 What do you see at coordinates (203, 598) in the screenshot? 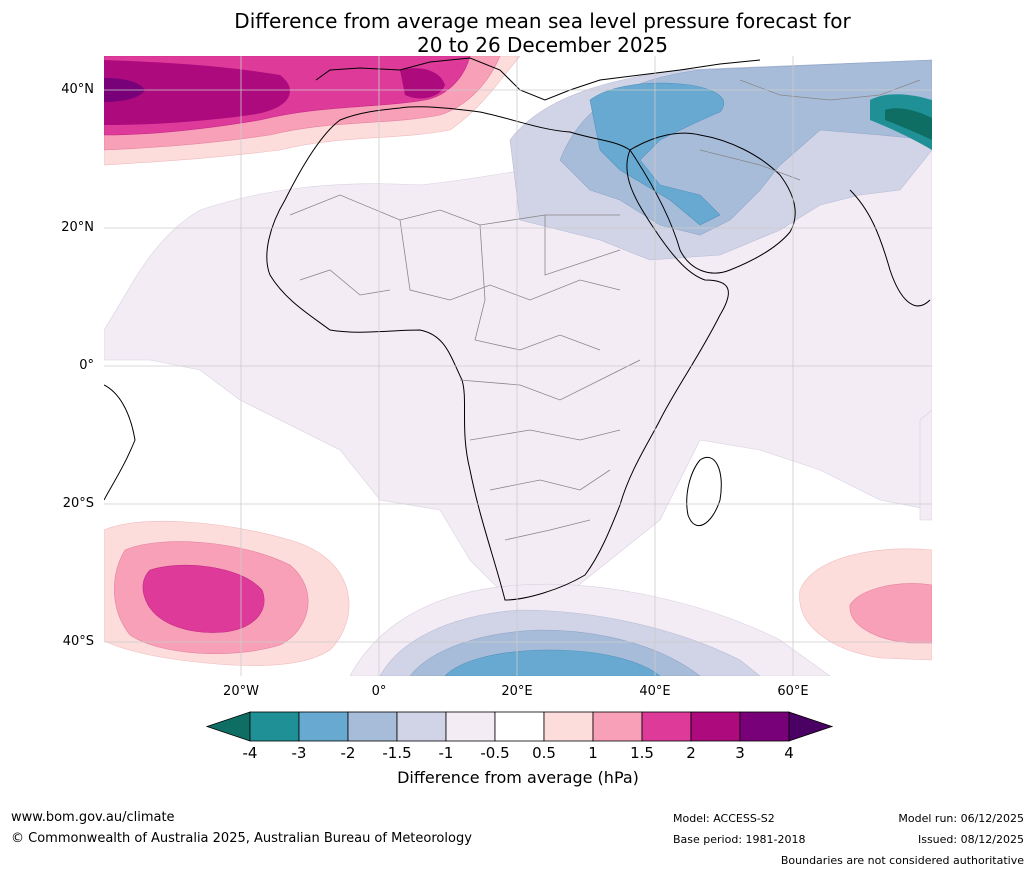
I see `anomaly-region-positive-1-5-south-atlantic` at bounding box center [203, 598].